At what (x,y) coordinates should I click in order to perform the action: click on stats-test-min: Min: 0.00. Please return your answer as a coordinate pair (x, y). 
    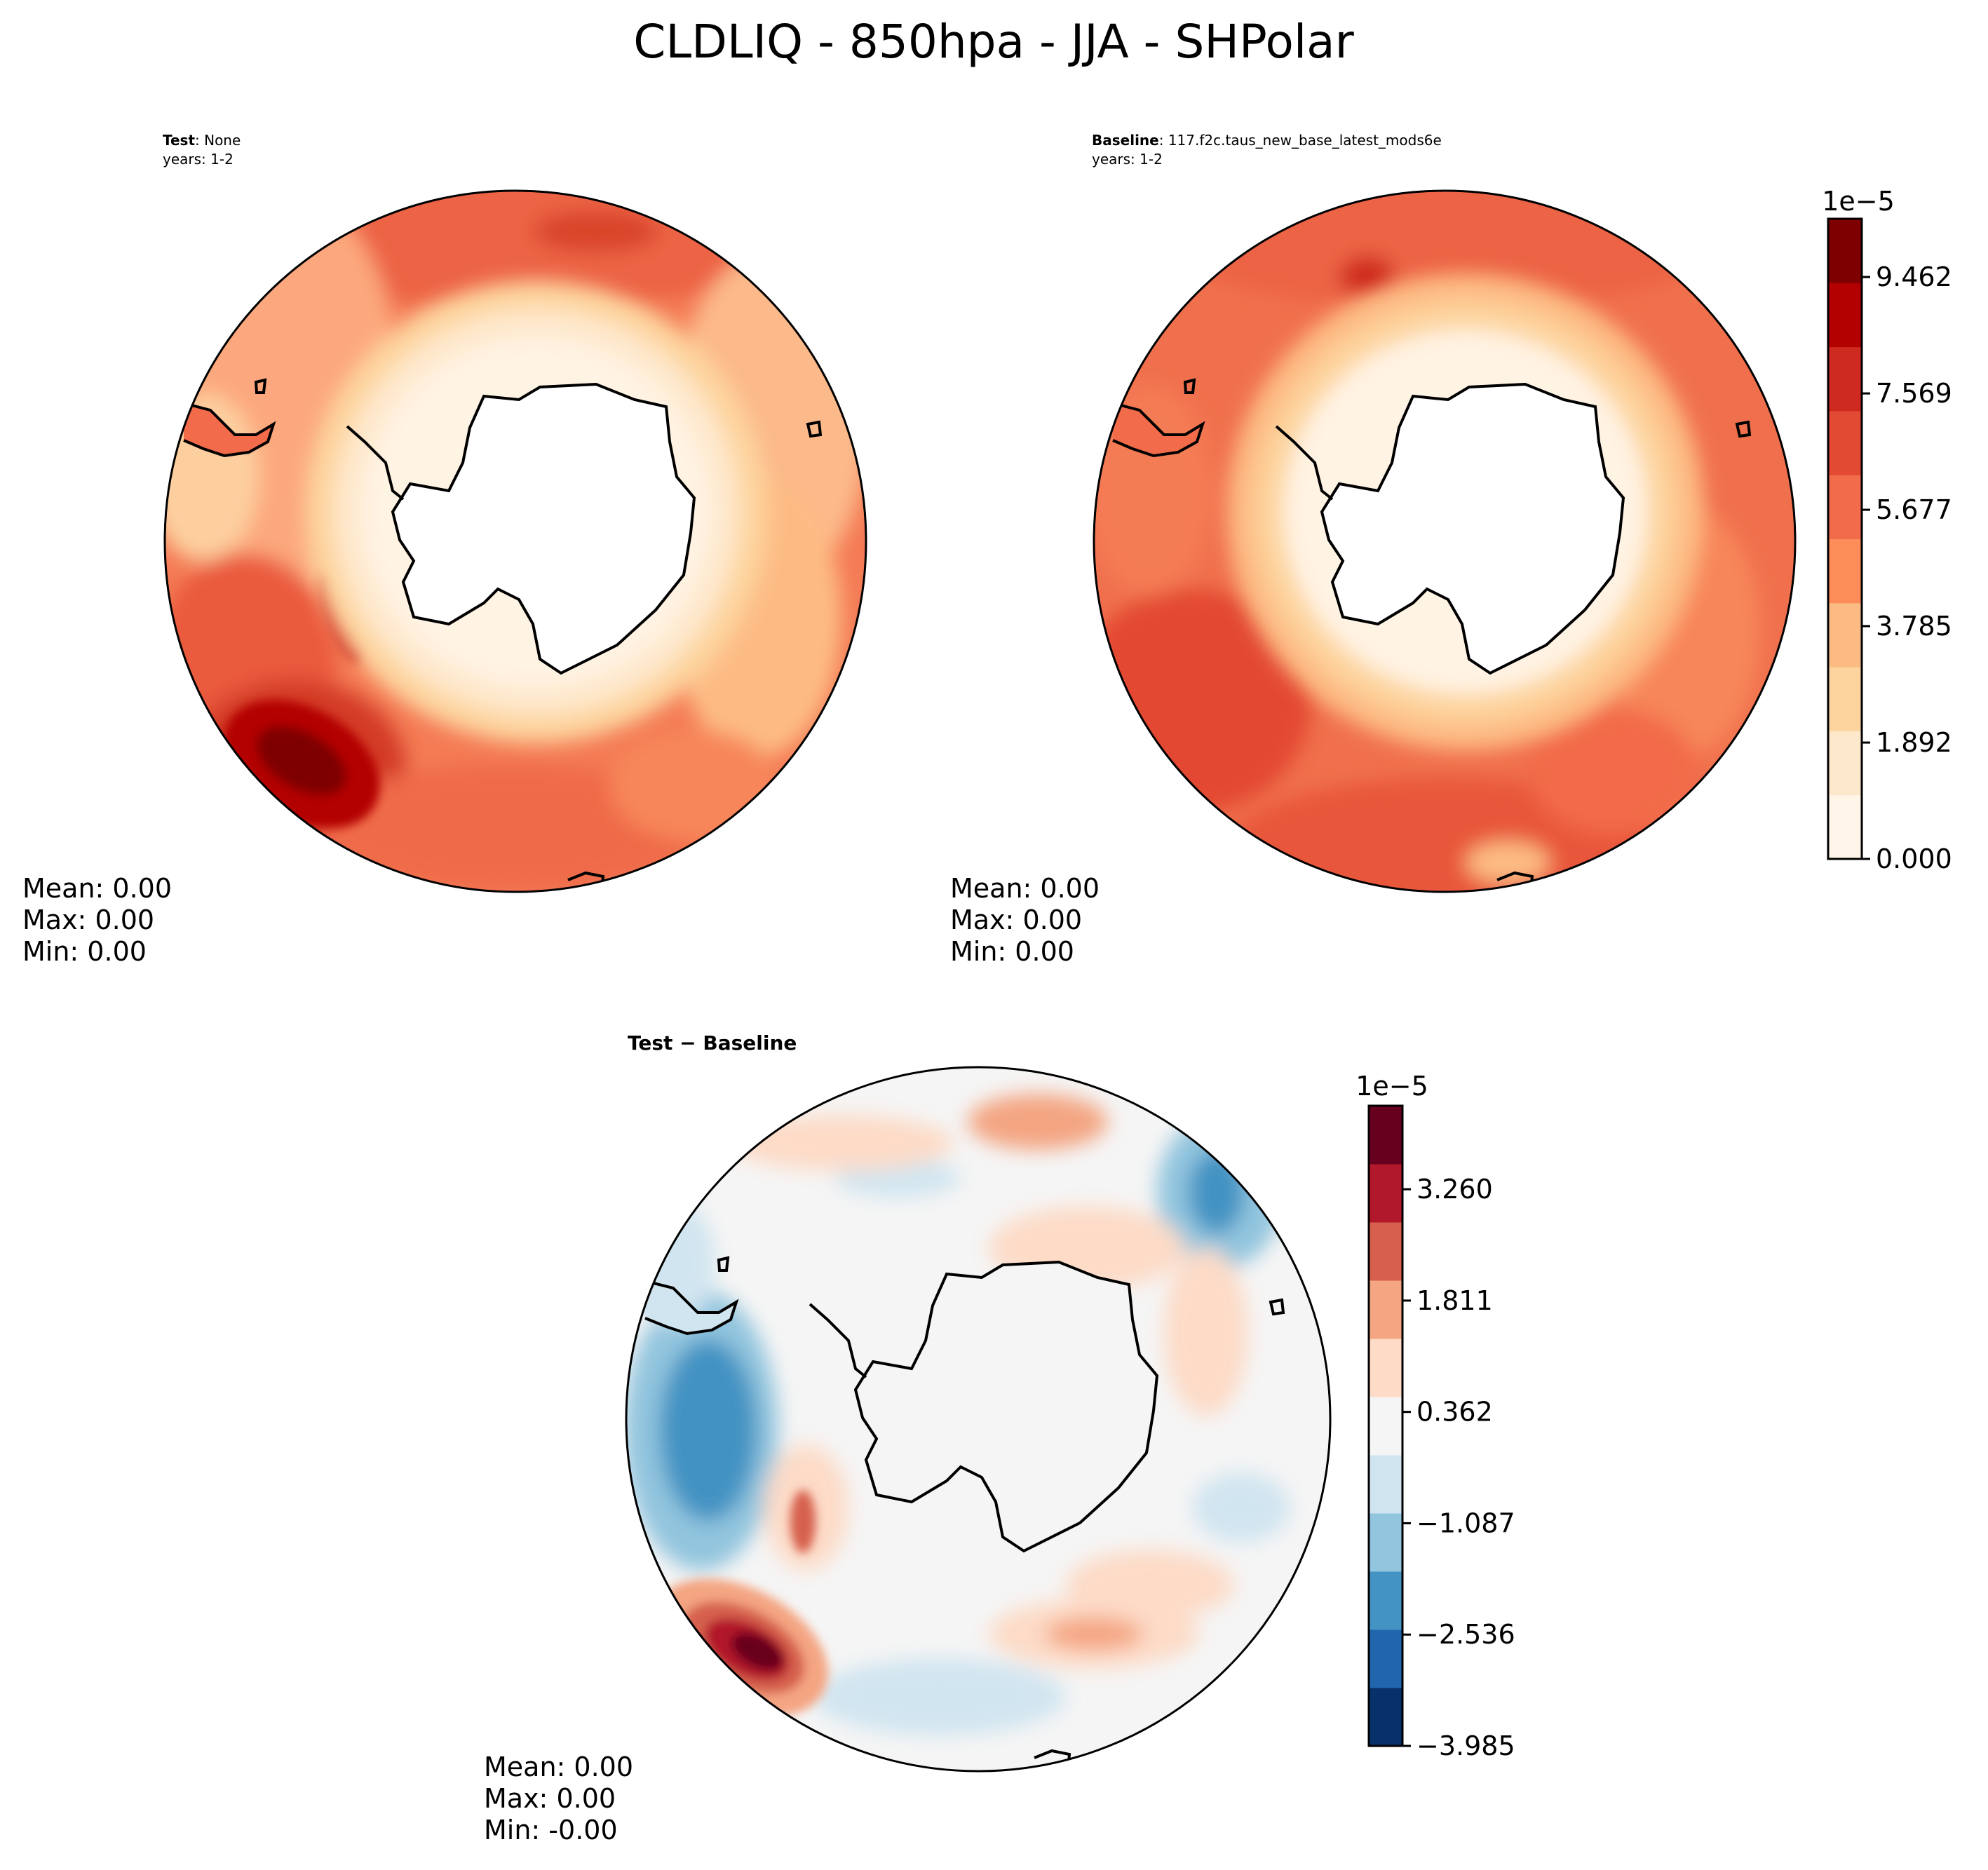
    Looking at the image, I should click on (85, 951).